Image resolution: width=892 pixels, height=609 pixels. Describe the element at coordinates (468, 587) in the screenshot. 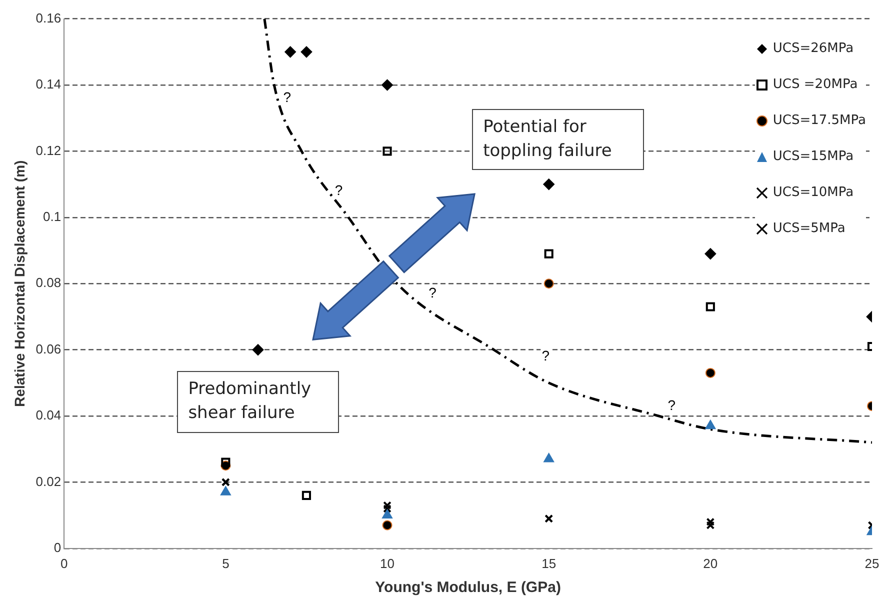

I see `x-axis-title: Young's Modulus, E (GPa)` at that location.